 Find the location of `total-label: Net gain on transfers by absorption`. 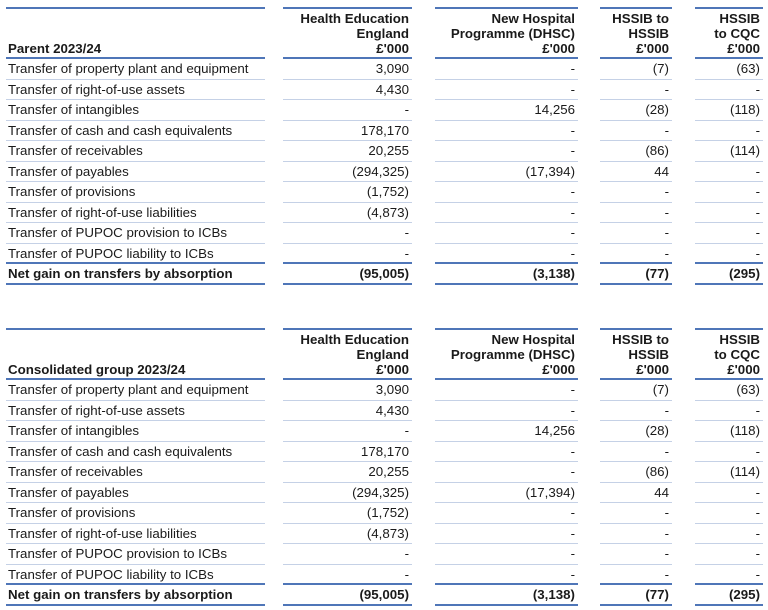

total-label: Net gain on transfers by absorption is located at coordinates (135, 274).